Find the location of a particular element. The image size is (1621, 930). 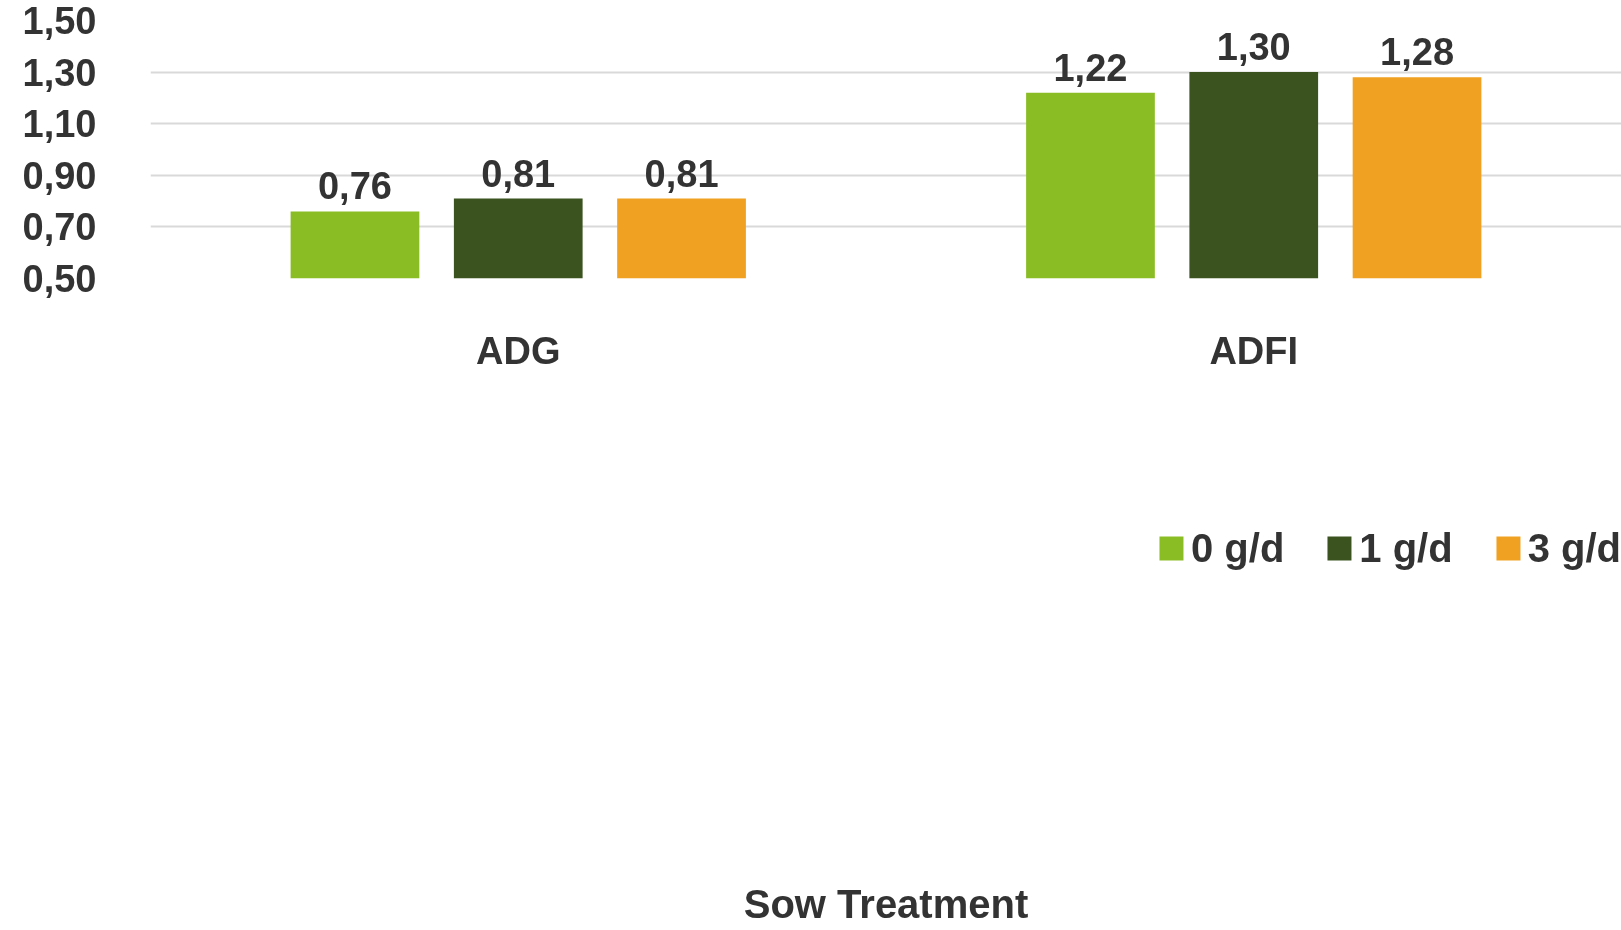

legend-label: 0 g/d is located at coordinates (1237, 548).